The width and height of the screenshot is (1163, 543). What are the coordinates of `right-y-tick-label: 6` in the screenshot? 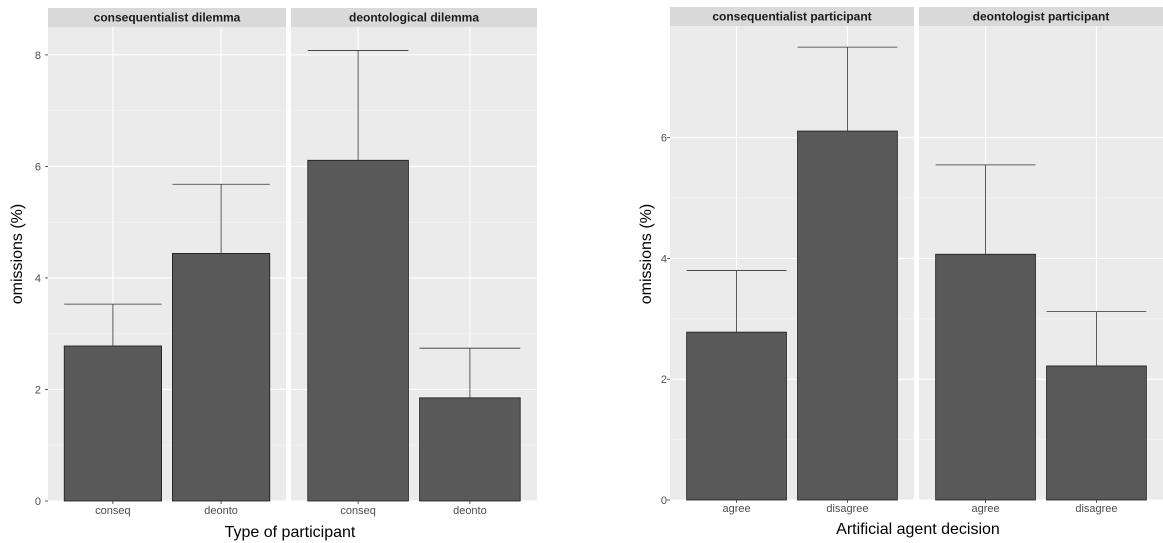 It's located at (664, 139).